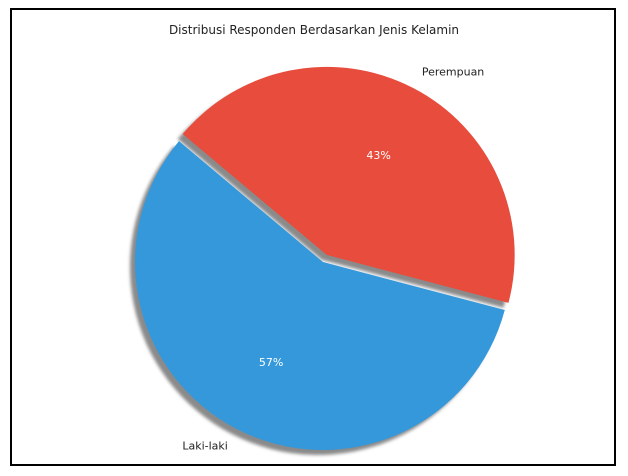  What do you see at coordinates (205, 446) in the screenshot?
I see `slice-label-laki-laki: Laki-laki` at bounding box center [205, 446].